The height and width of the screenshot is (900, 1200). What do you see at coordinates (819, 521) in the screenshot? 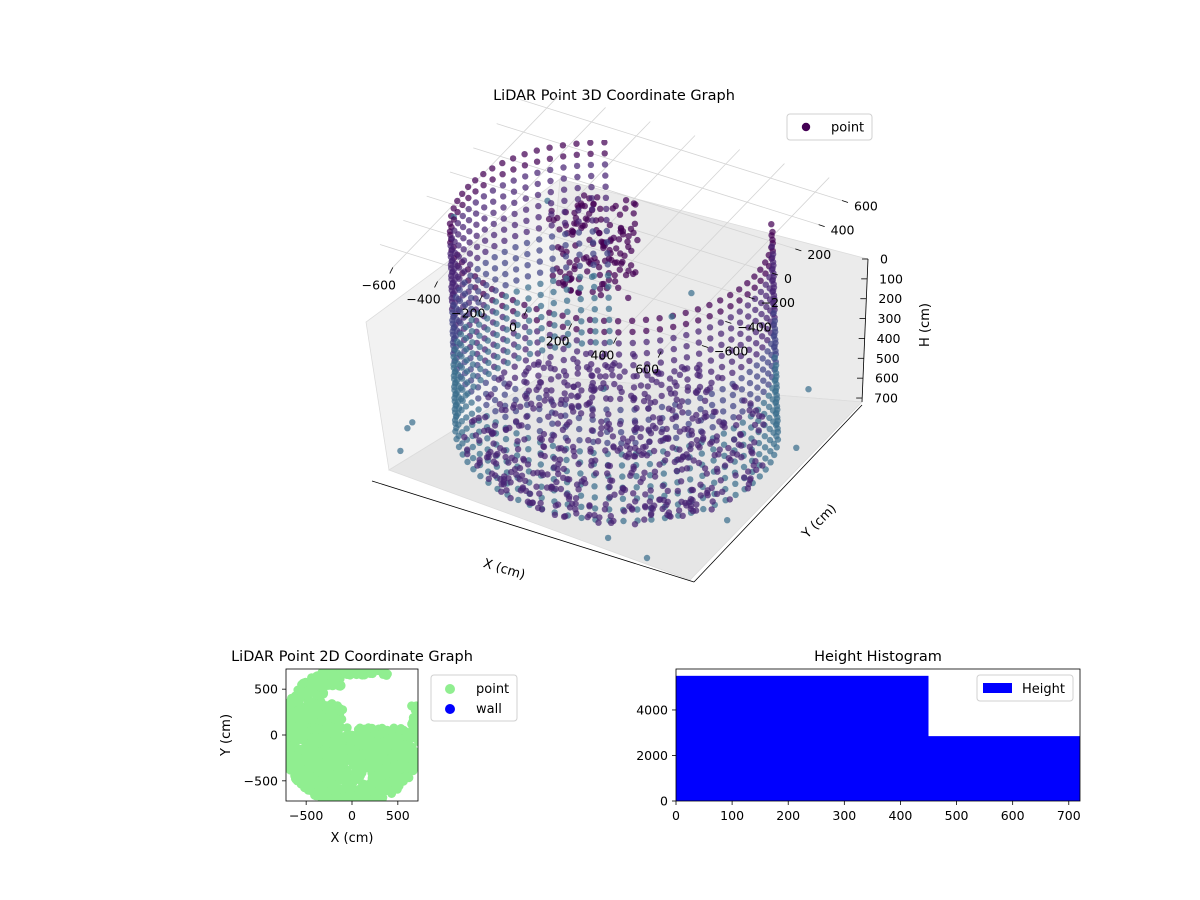
I see `chart-3d-ylabel: Y (cm)` at bounding box center [819, 521].